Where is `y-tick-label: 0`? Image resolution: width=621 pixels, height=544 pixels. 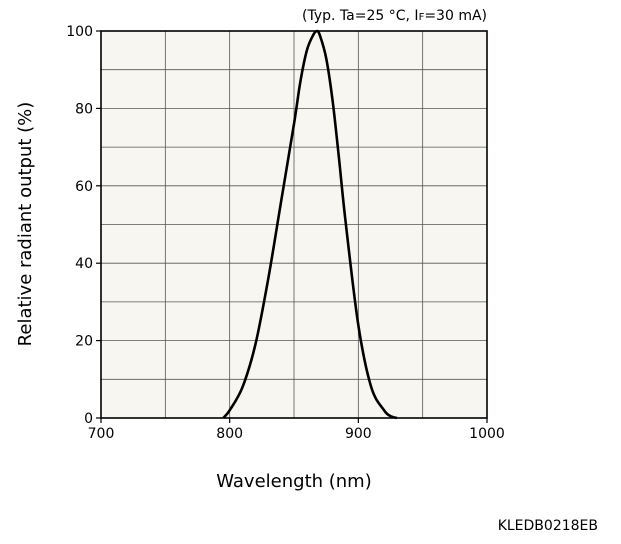 y-tick-label: 0 is located at coordinates (88, 419).